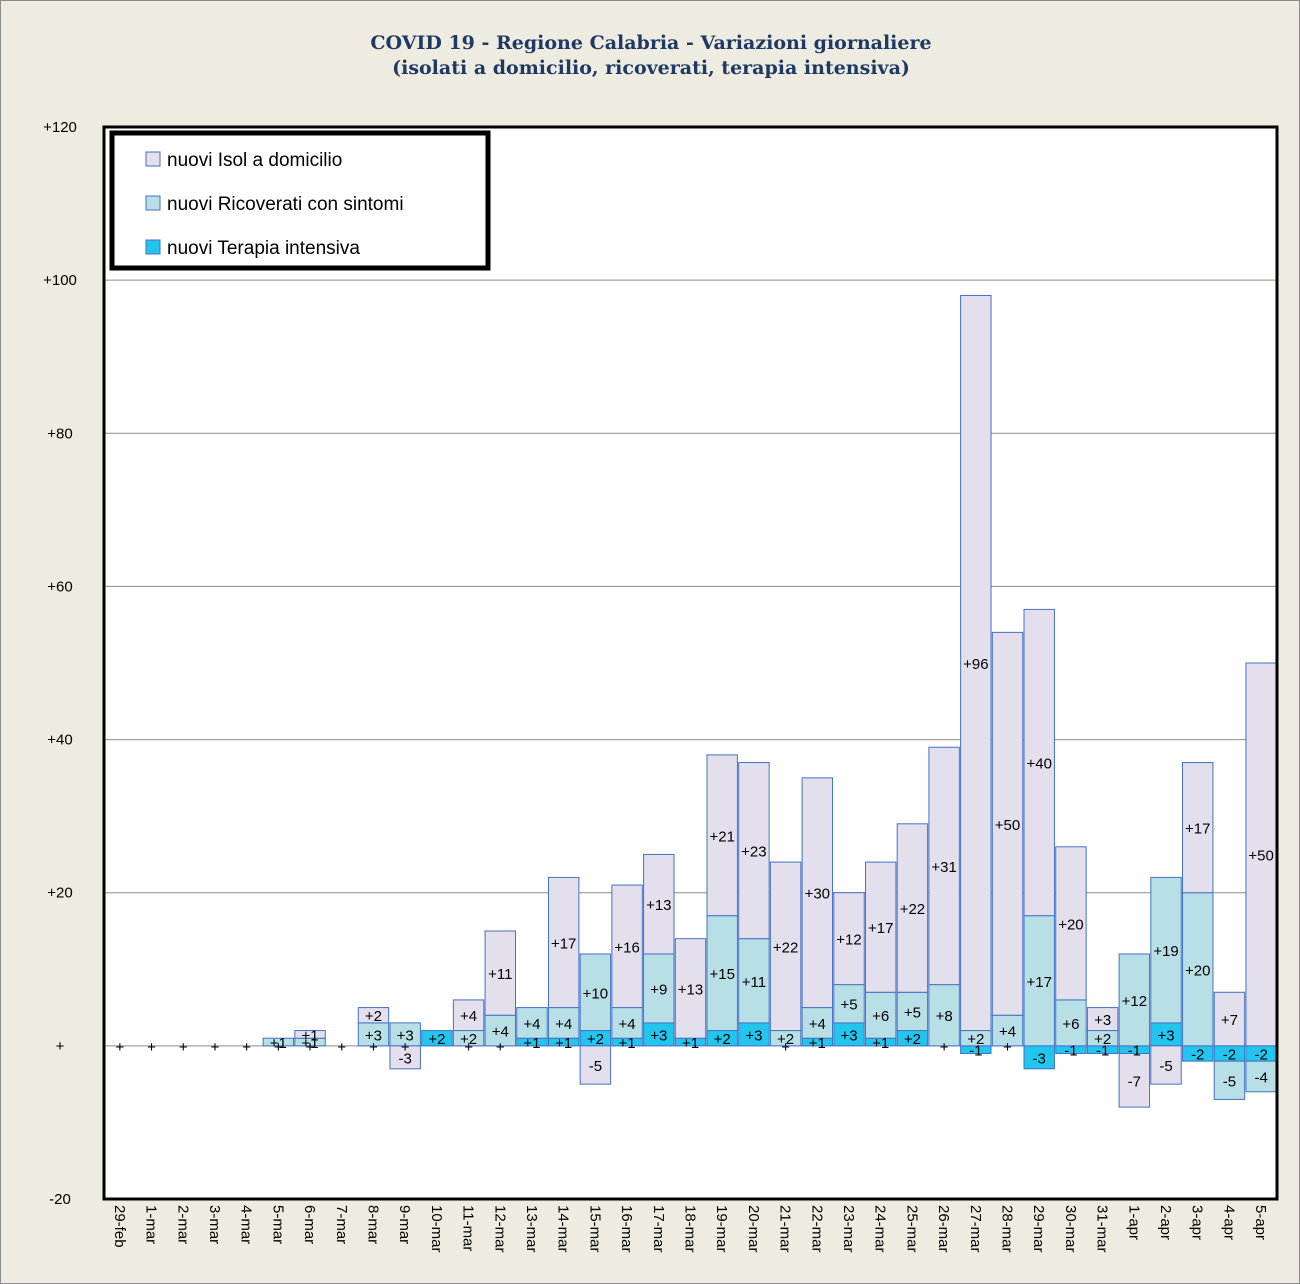 The width and height of the screenshot is (1300, 1284). Describe the element at coordinates (436, 1229) in the screenshot. I see `x-tick-label: 10-mar` at that location.